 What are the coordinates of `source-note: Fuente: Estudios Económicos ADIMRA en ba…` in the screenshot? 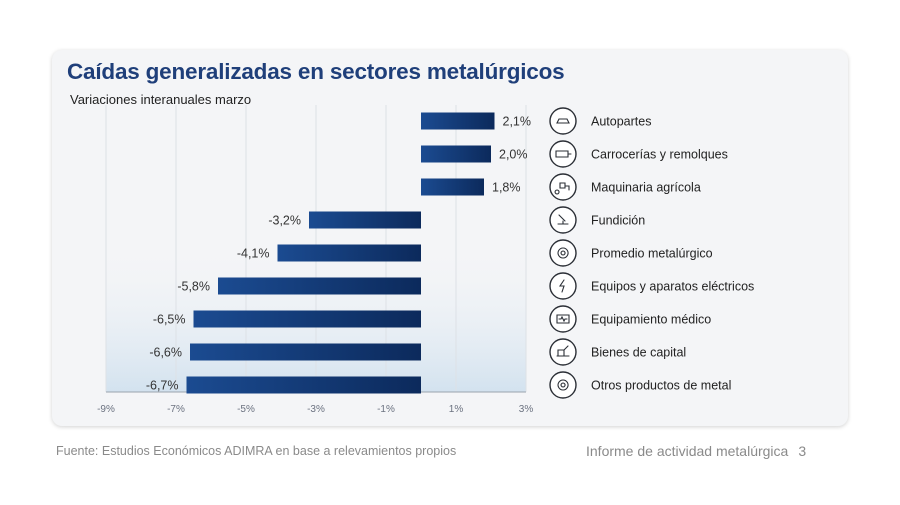 It's located at (256, 451).